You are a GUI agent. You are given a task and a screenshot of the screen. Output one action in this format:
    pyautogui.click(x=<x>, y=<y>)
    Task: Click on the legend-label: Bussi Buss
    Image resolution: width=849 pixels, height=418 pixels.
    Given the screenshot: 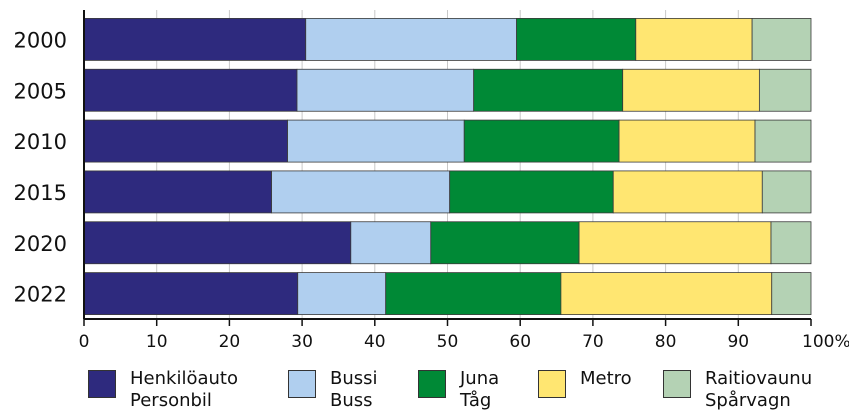 What is the action you would take?
    pyautogui.click(x=354, y=390)
    